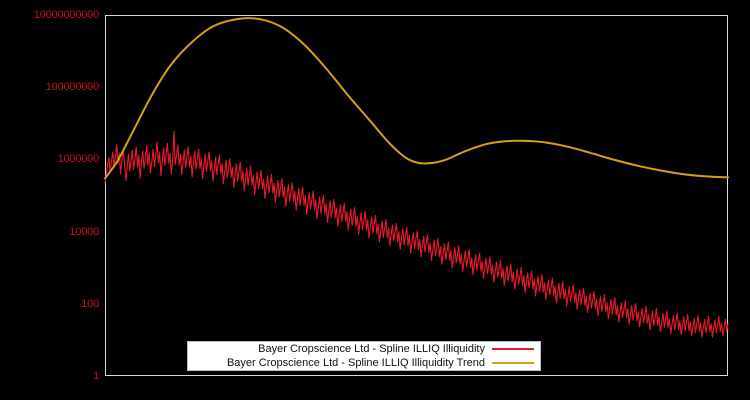 The height and width of the screenshot is (400, 750). What do you see at coordinates (72, 87) in the screenshot?
I see `y-axis-tick-100000000: 100000000` at bounding box center [72, 87].